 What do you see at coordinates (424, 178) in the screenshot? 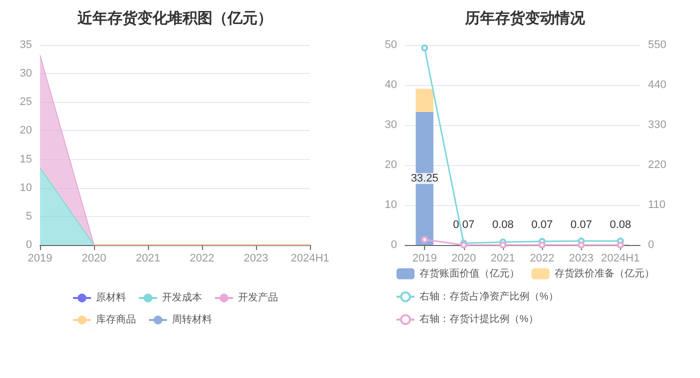
I see `data-label: 33.25` at bounding box center [424, 178].